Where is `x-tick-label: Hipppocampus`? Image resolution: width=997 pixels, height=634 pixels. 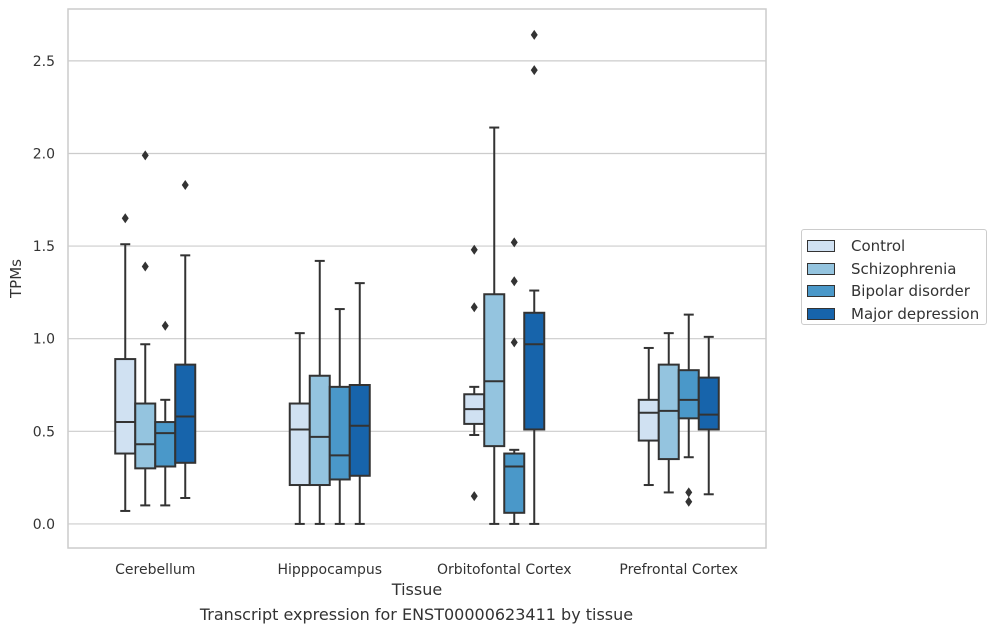 x-tick-label: Hipppocampus is located at coordinates (329, 570).